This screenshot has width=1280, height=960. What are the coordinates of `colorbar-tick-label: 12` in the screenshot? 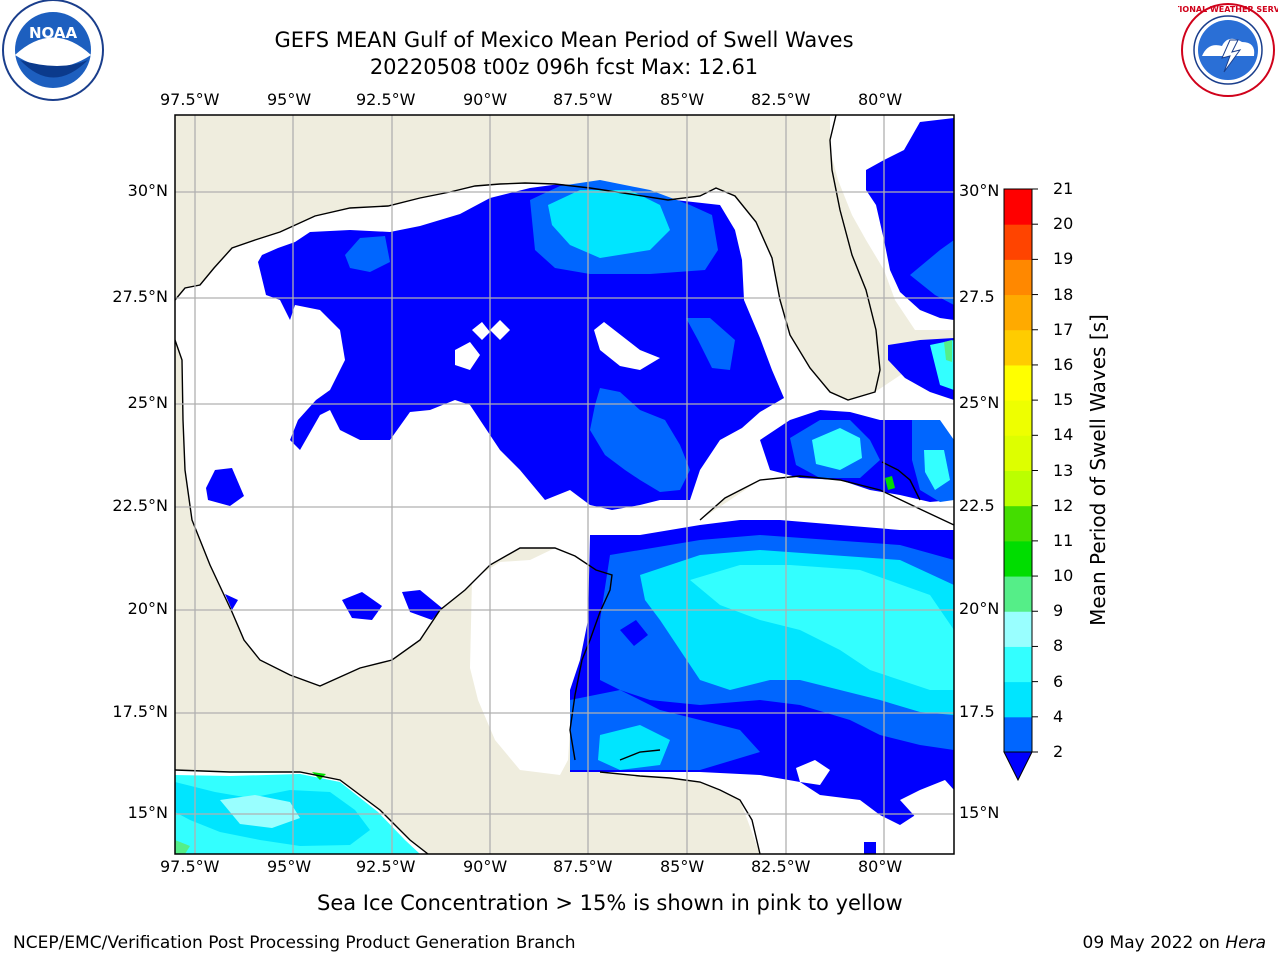 It's located at (1063, 505).